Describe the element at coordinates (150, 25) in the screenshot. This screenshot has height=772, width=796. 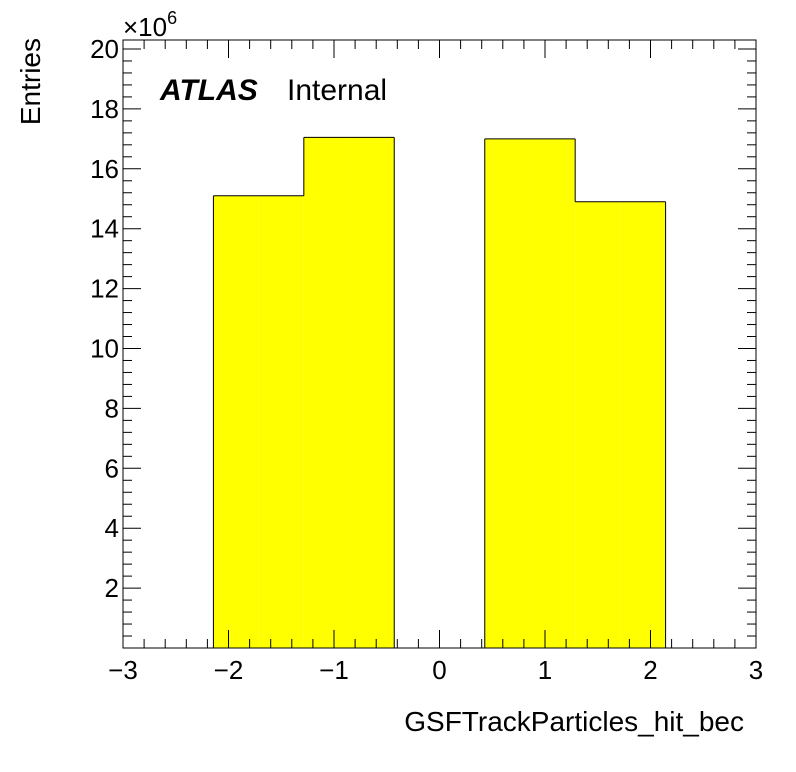
I see `y-multiplier-label: ×10⁶` at that location.